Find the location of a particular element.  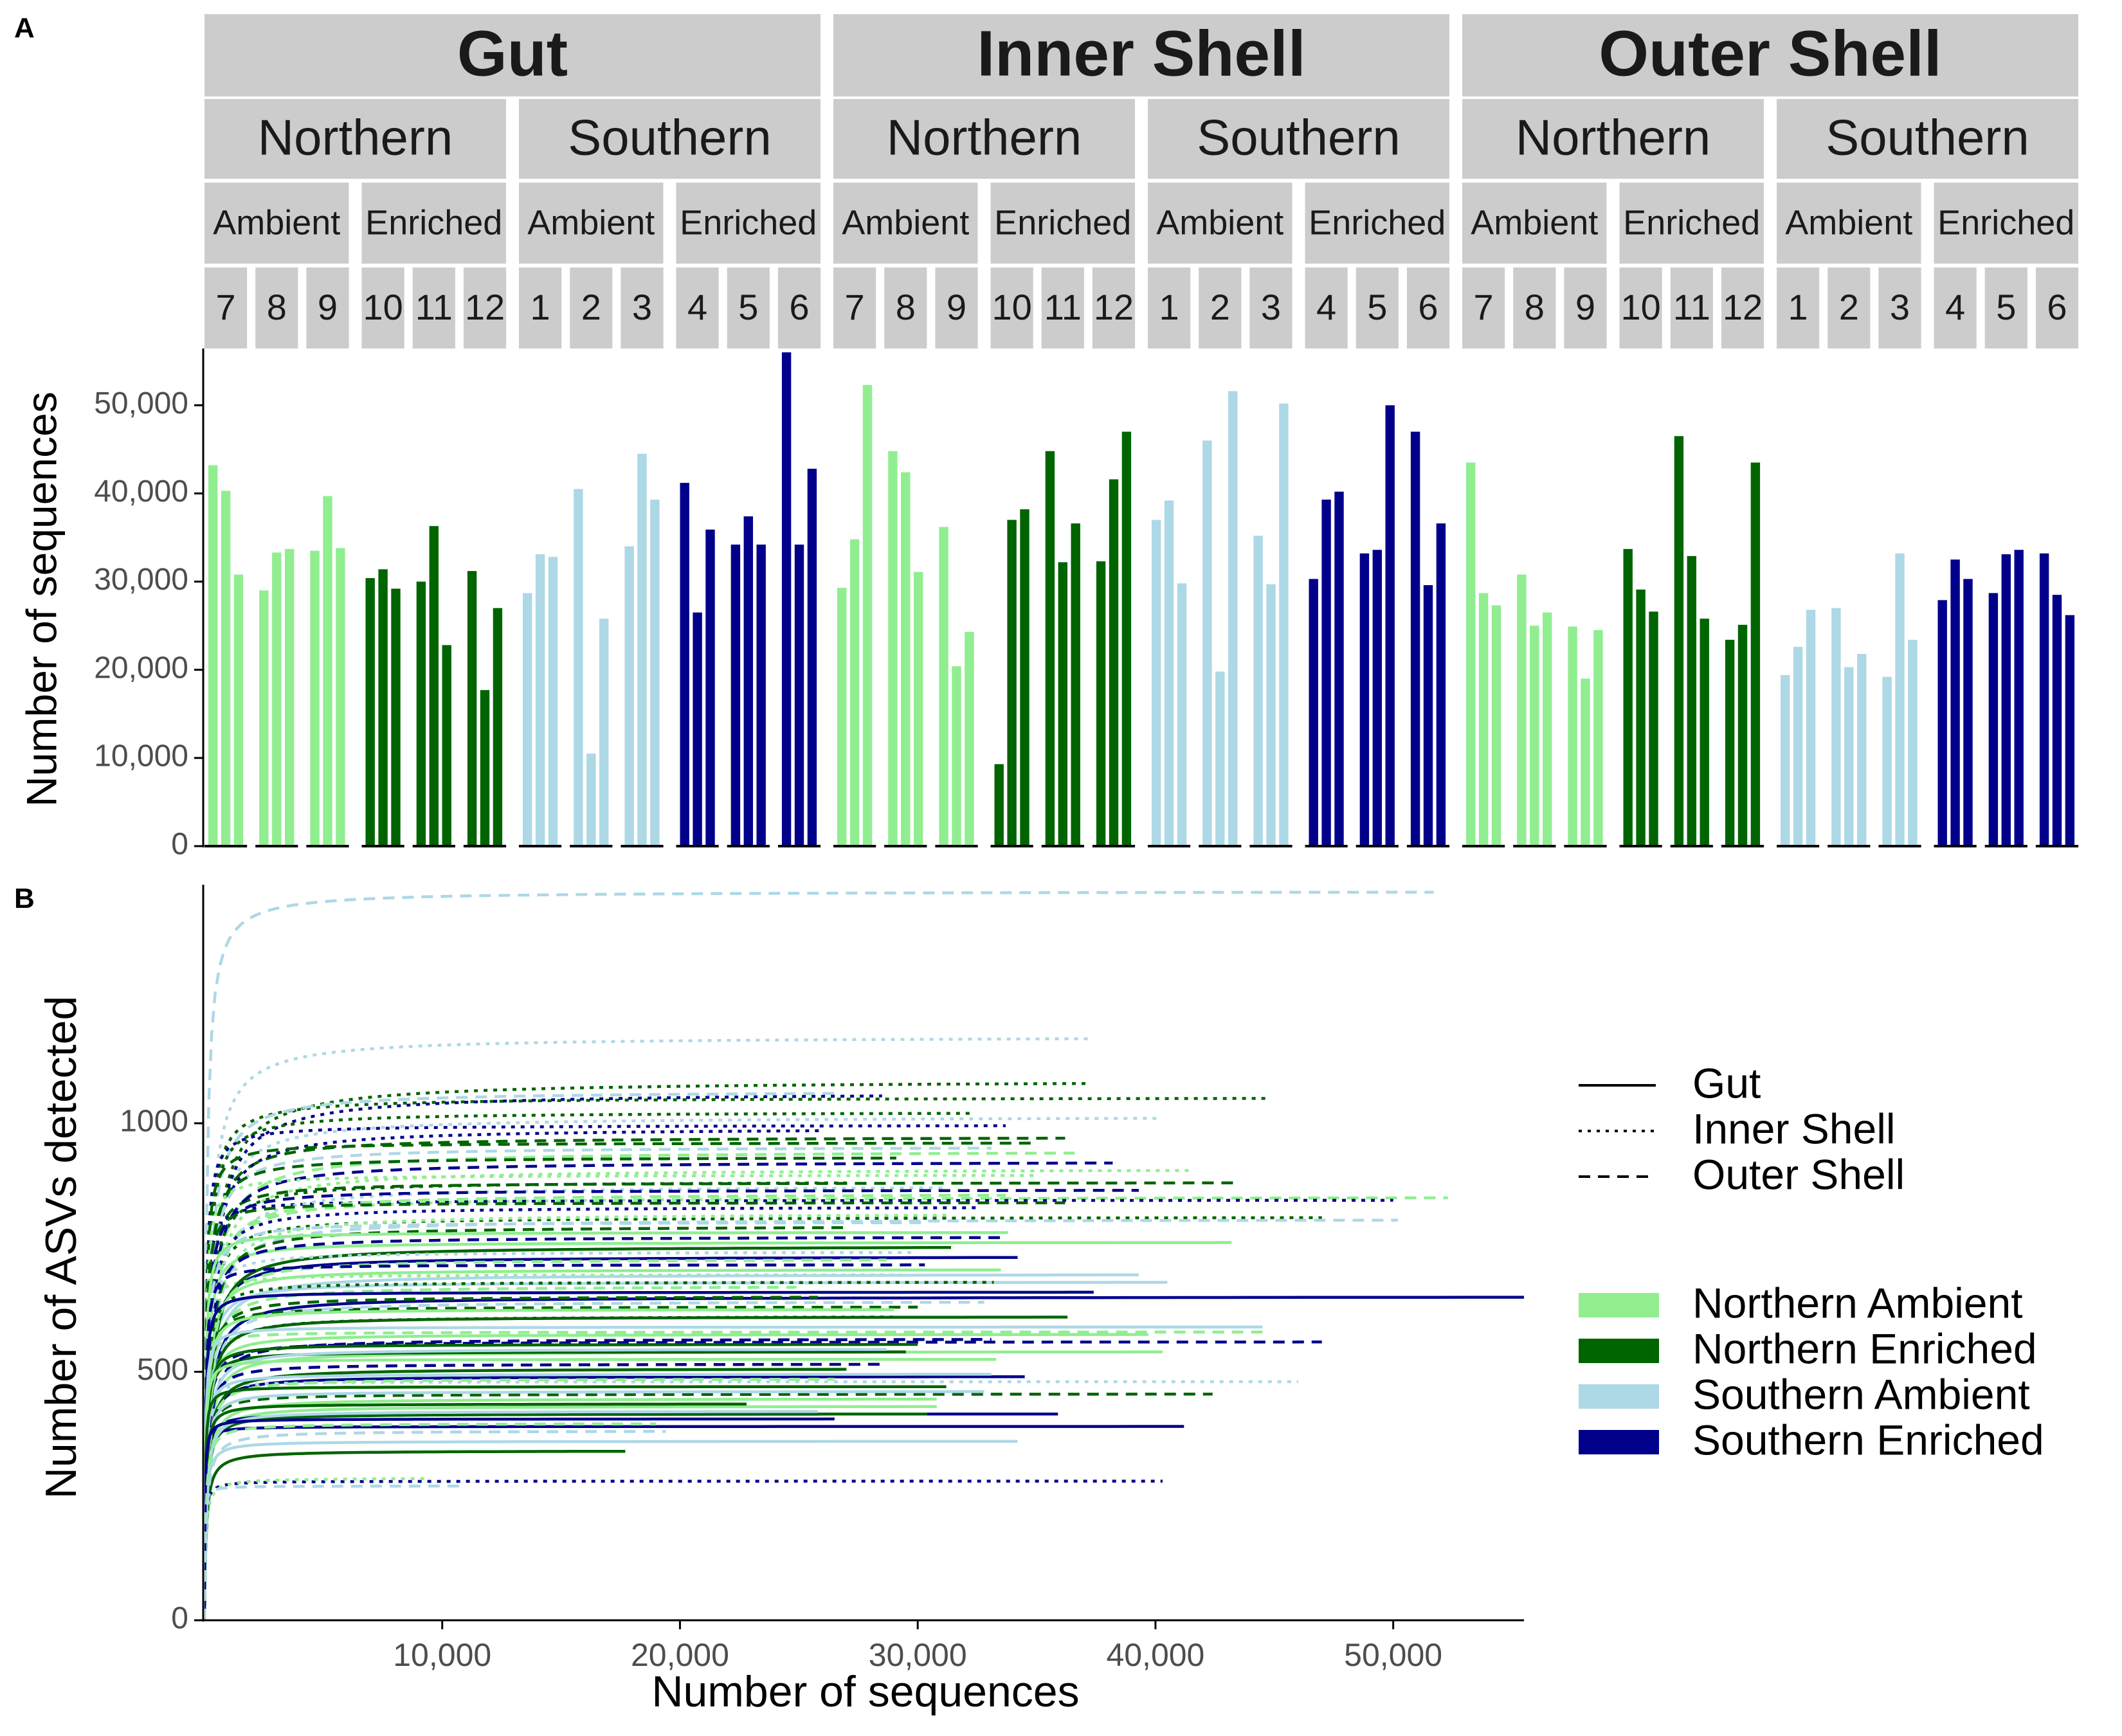

facet-strip-region is located at coordinates (984, 139).